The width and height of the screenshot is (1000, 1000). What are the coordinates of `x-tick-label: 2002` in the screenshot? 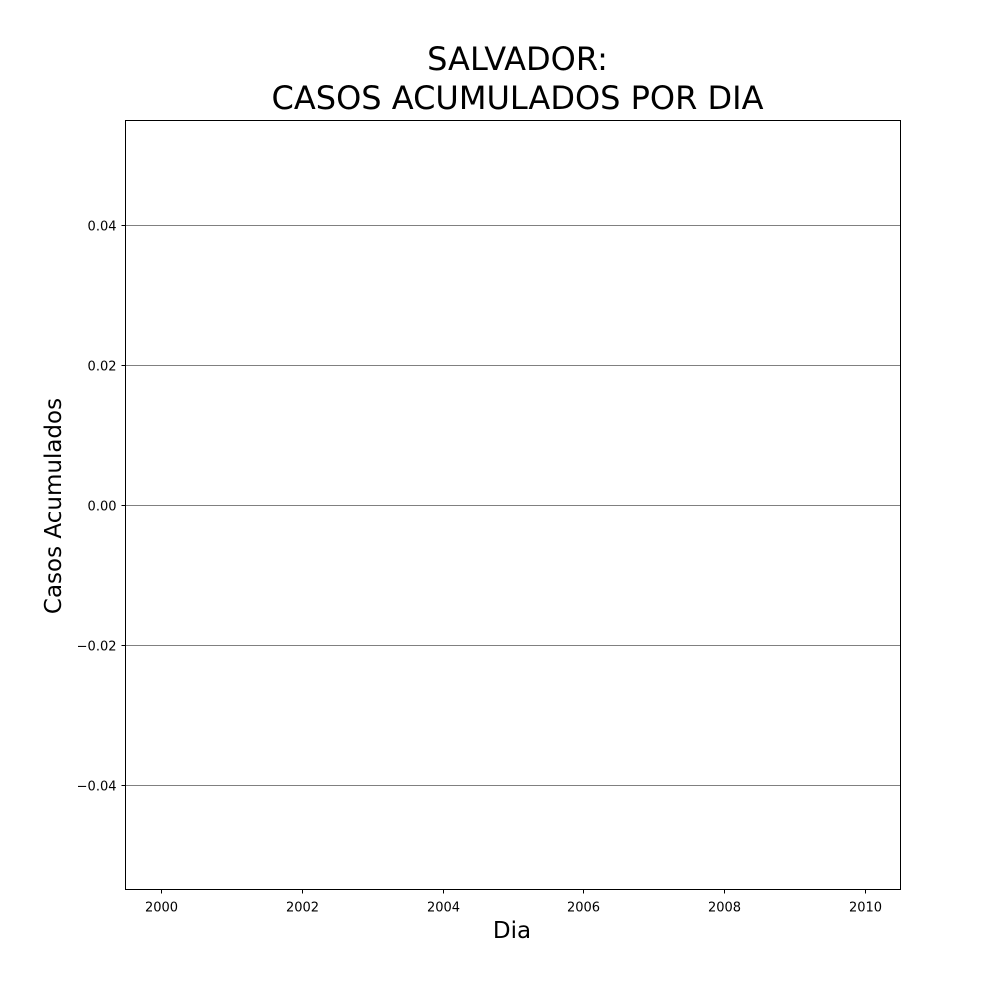 It's located at (302, 908).